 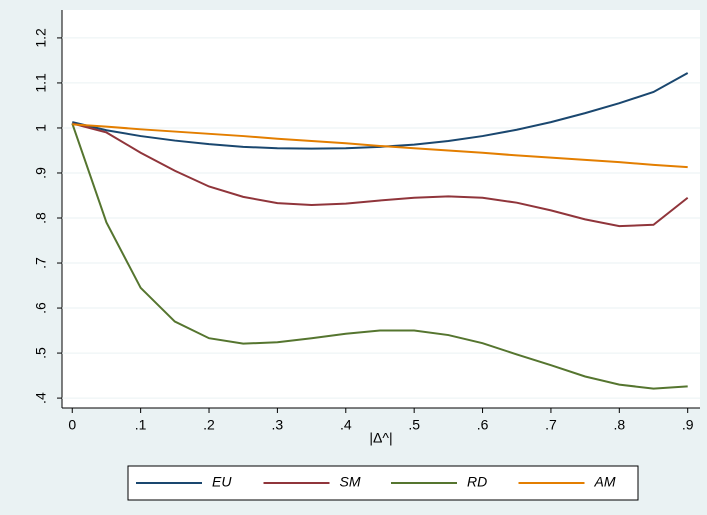 What do you see at coordinates (41, 128) in the screenshot?
I see `y-tick-label: 1` at bounding box center [41, 128].